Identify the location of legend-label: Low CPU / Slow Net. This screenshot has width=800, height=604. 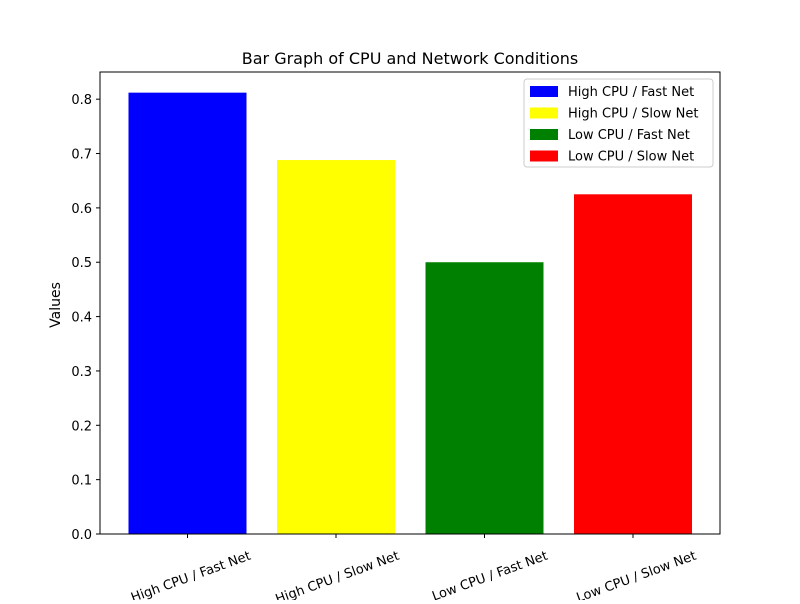
(631, 157).